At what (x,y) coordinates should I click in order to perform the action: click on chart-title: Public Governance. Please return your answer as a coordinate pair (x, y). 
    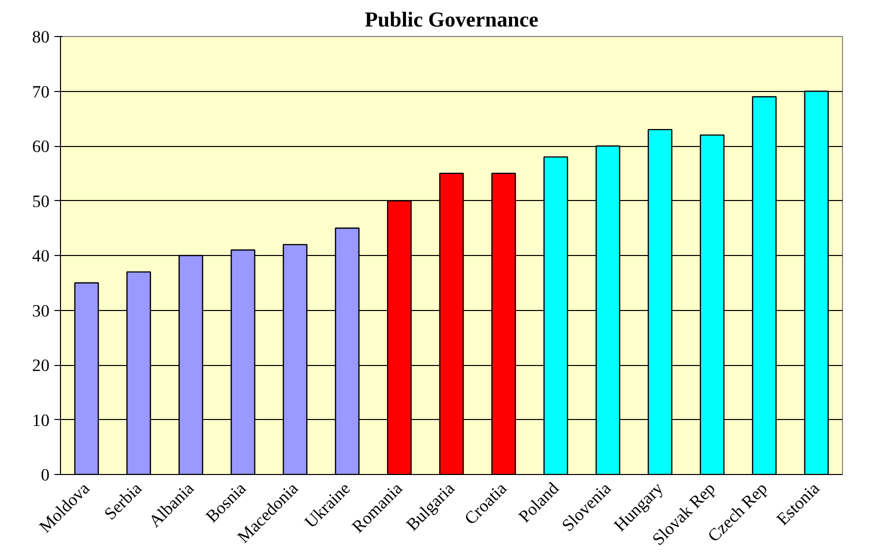
    Looking at the image, I should click on (451, 20).